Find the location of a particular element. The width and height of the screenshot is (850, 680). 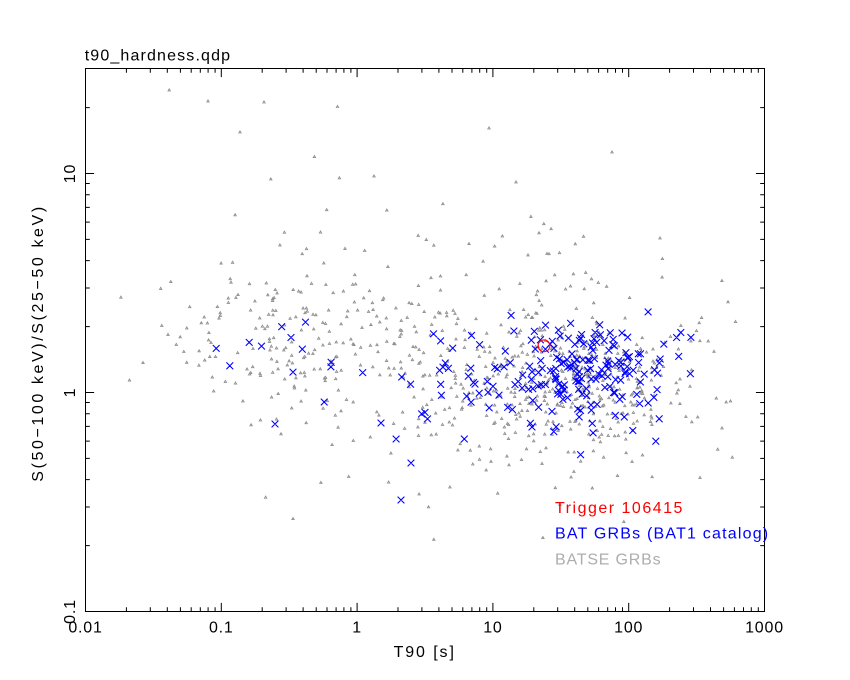

svg-text: 1000 is located at coordinates (764, 628).